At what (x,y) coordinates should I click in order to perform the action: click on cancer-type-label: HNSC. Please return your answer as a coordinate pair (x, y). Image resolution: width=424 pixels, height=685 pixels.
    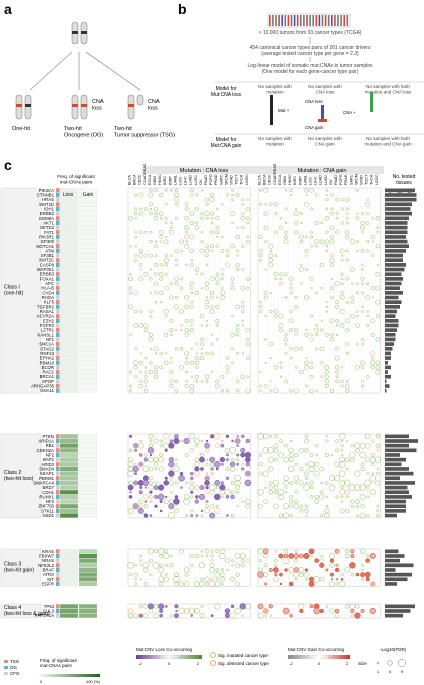
    Looking at the image, I should click on (160, 179).